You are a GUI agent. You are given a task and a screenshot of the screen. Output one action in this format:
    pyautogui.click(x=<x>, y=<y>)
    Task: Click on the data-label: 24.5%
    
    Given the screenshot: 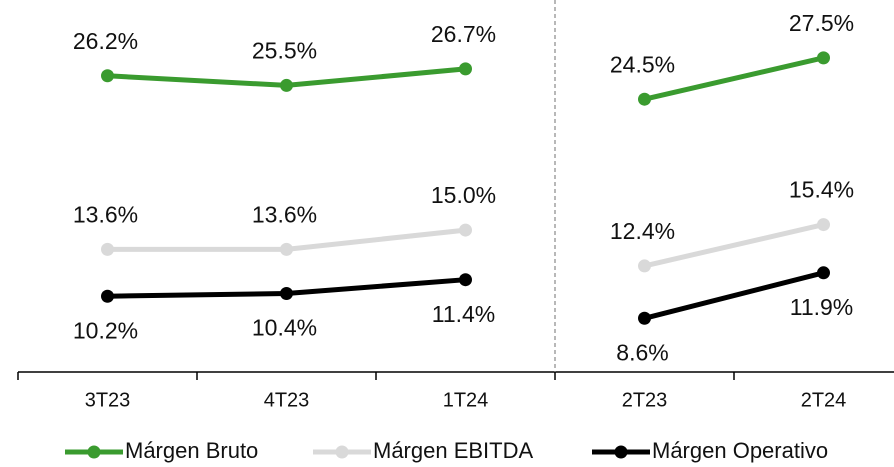 What is the action you would take?
    pyautogui.click(x=642, y=64)
    